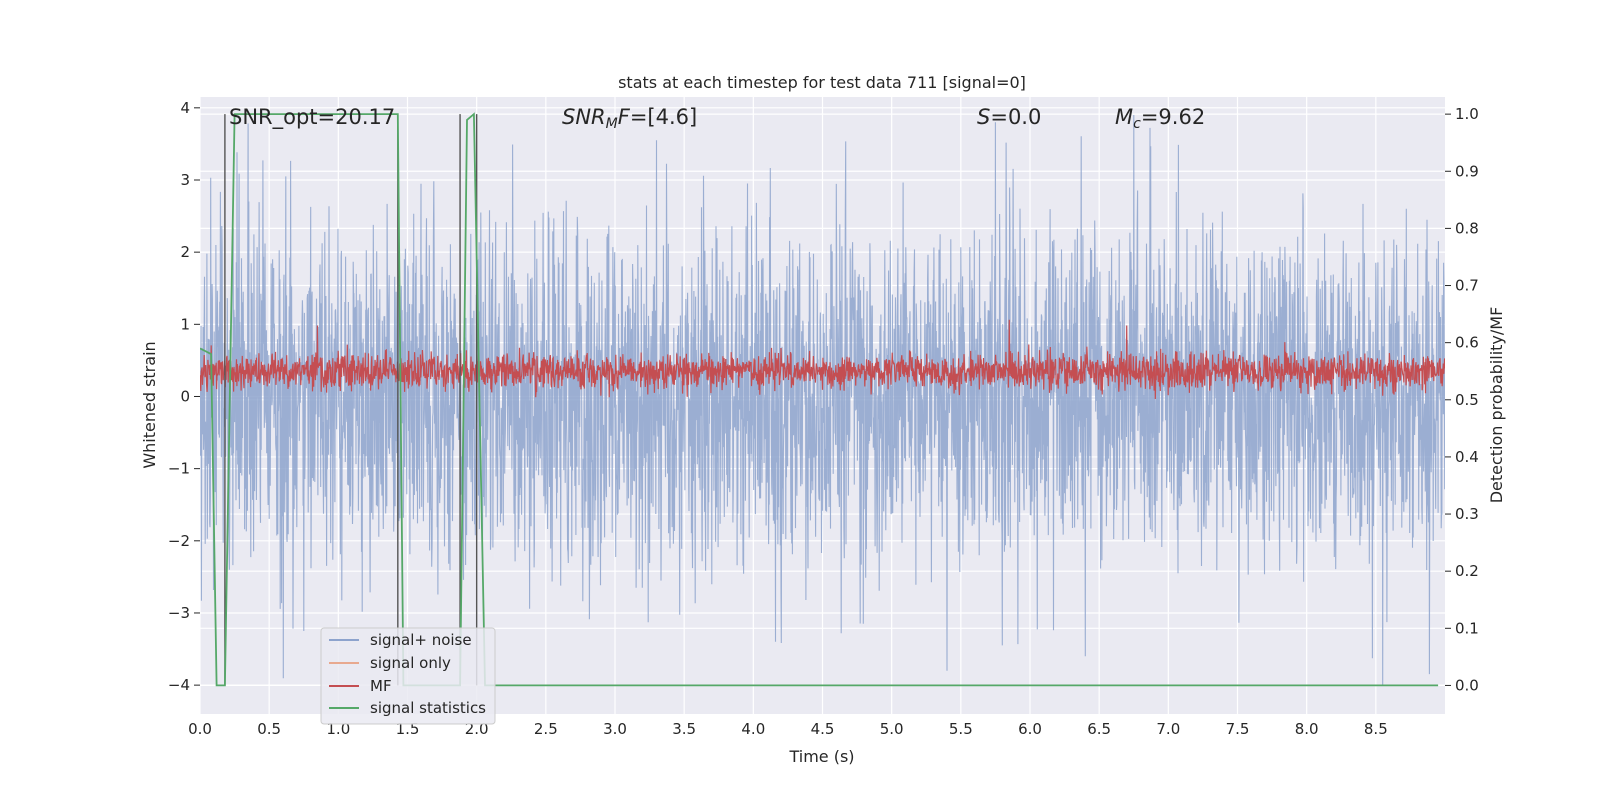 Image resolution: width=1600 pixels, height=804 pixels. What do you see at coordinates (1124, 117) in the screenshot?
I see `annotation-mc-label: M` at bounding box center [1124, 117].